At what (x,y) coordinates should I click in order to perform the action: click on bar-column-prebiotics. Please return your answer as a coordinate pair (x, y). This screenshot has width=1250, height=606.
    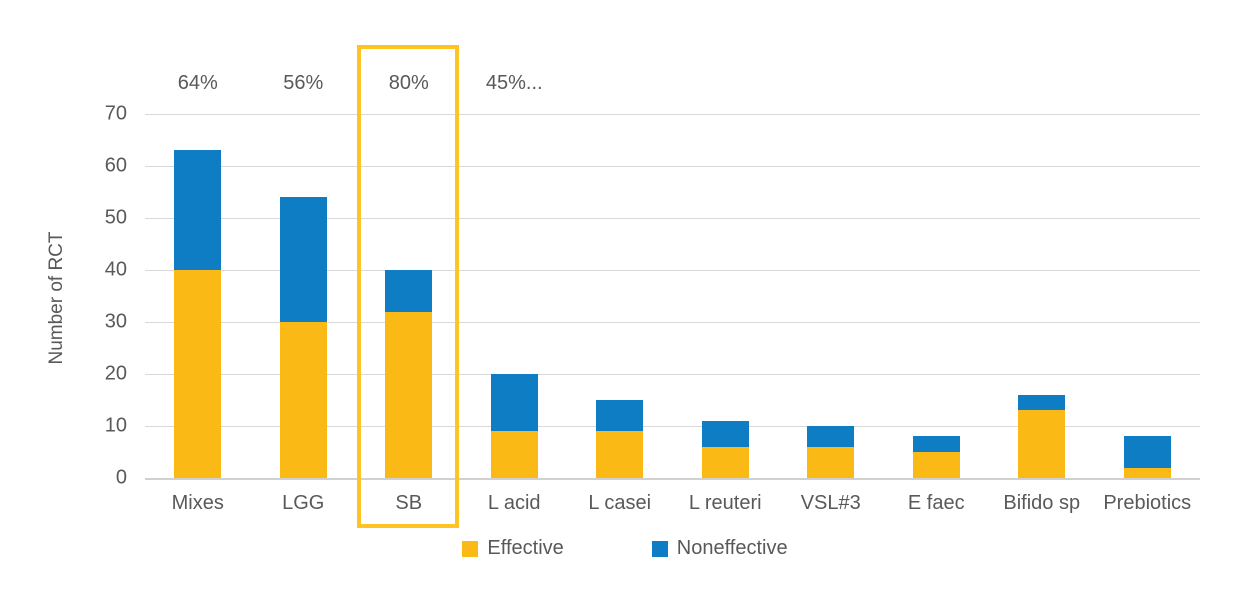
    Looking at the image, I should click on (1148, 296).